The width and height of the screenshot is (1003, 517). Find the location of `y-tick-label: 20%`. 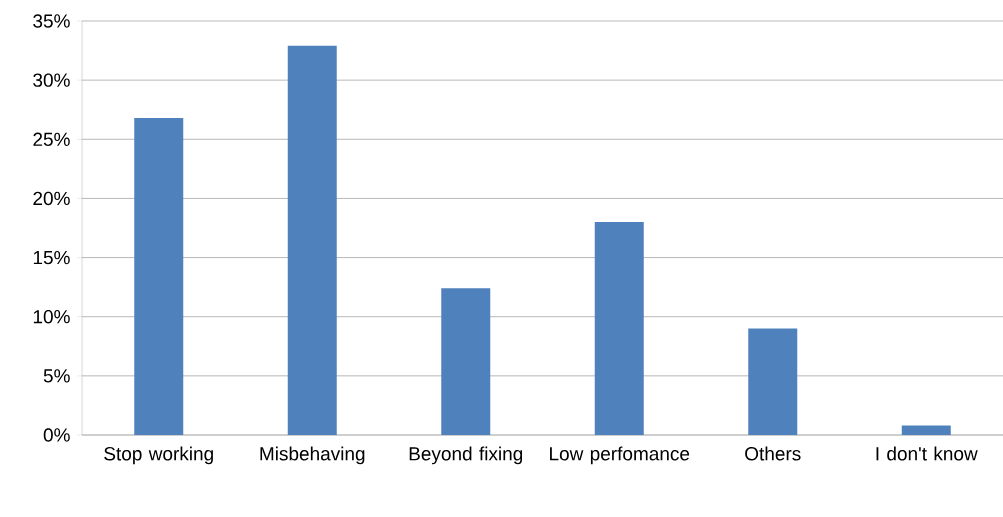

y-tick-label: 20% is located at coordinates (51, 198).